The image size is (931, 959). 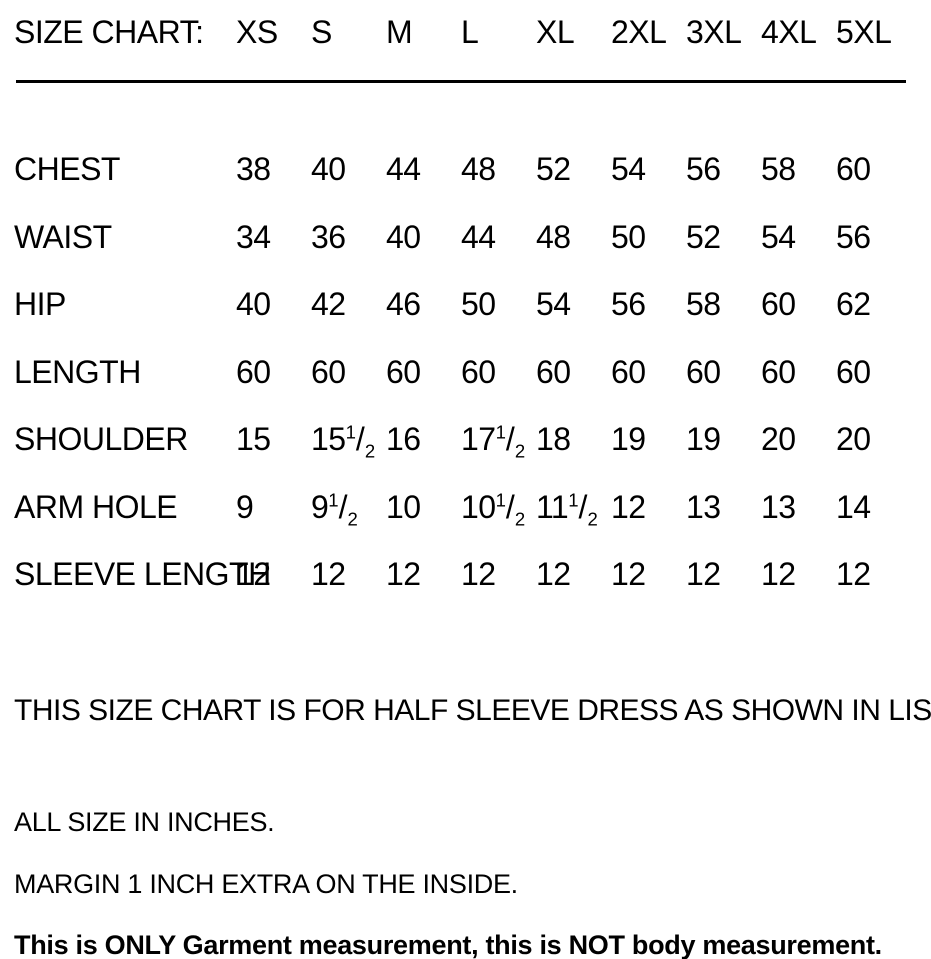 What do you see at coordinates (40, 304) in the screenshot?
I see `measurement-row-label: HIP` at bounding box center [40, 304].